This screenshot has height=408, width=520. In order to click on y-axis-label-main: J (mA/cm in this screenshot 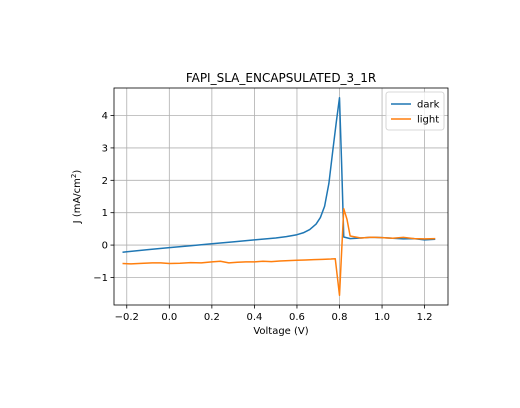, I will do `click(77, 201)`.